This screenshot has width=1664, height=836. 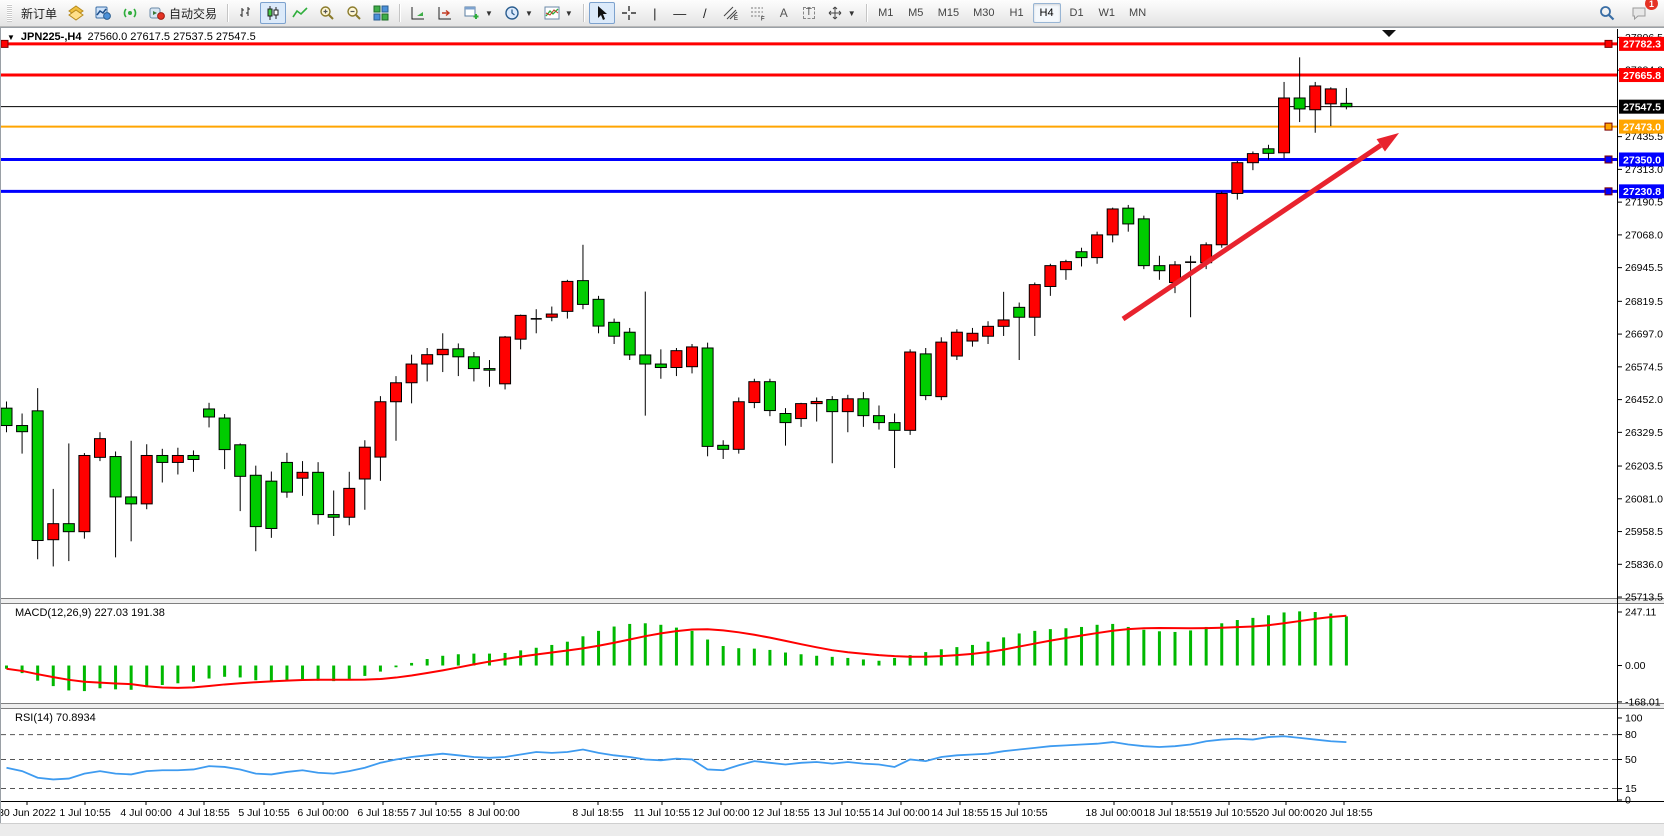 What do you see at coordinates (204, 813) in the screenshot?
I see `date-label: 4 Jul 18:55` at bounding box center [204, 813].